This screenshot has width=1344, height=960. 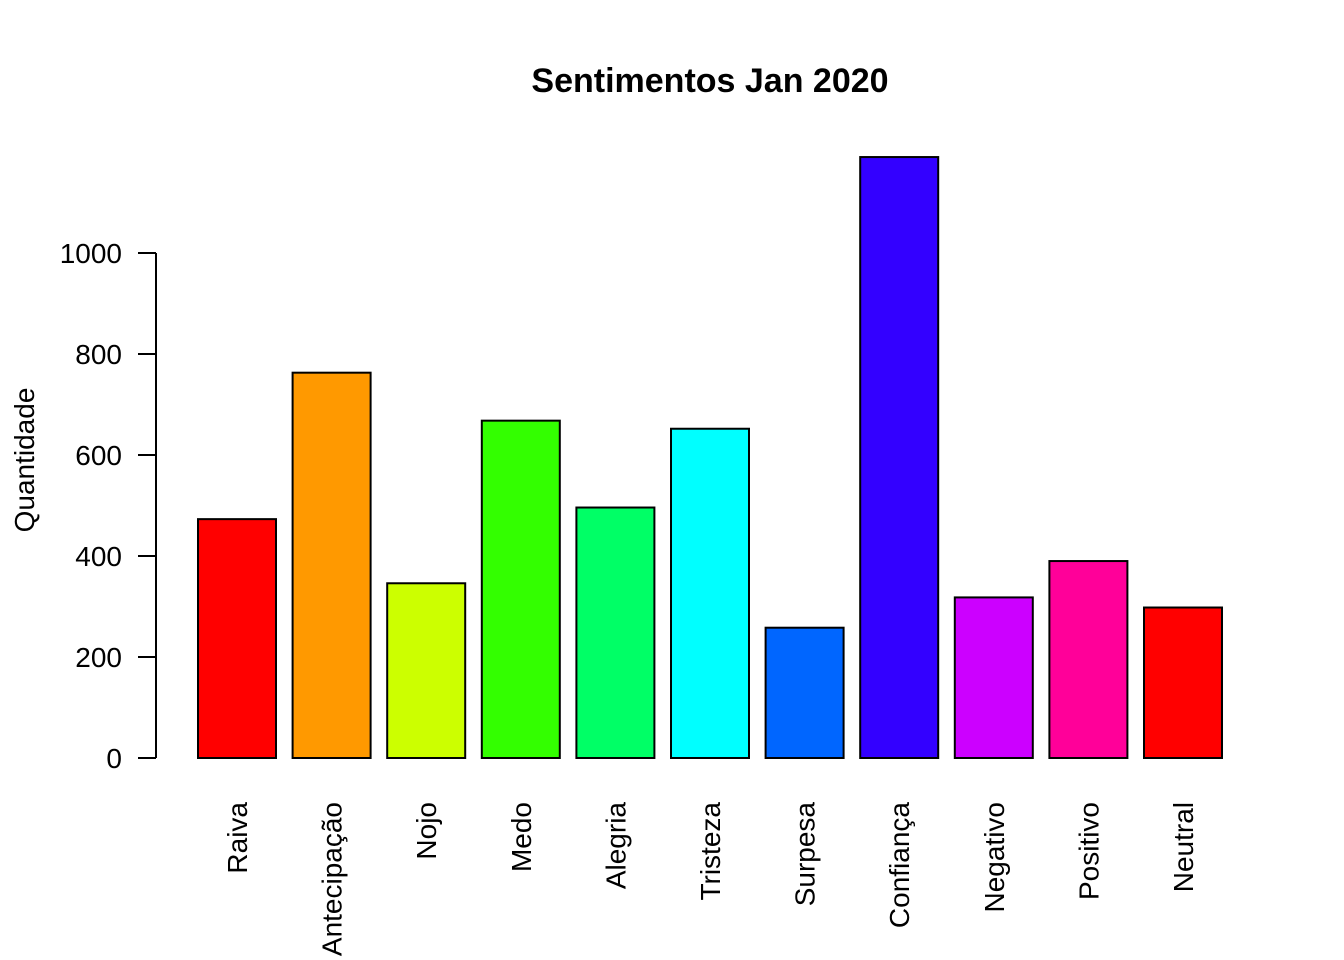 What do you see at coordinates (805, 854) in the screenshot?
I see `category-label: Surpesa` at bounding box center [805, 854].